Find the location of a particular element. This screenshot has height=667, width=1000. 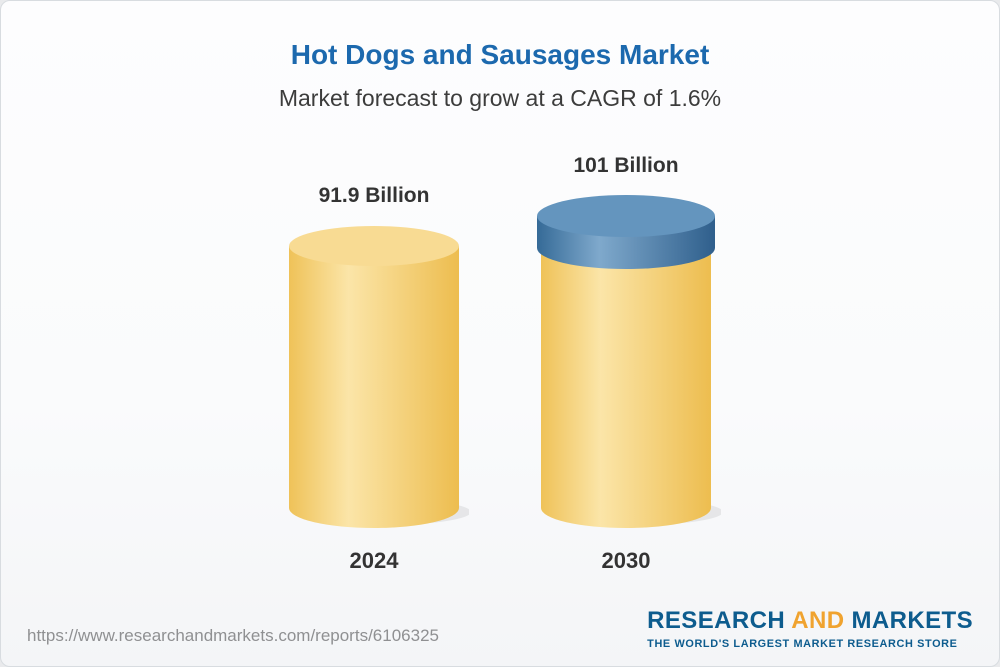

bar-group-2030: 101 Billion is located at coordinates (626, 364).